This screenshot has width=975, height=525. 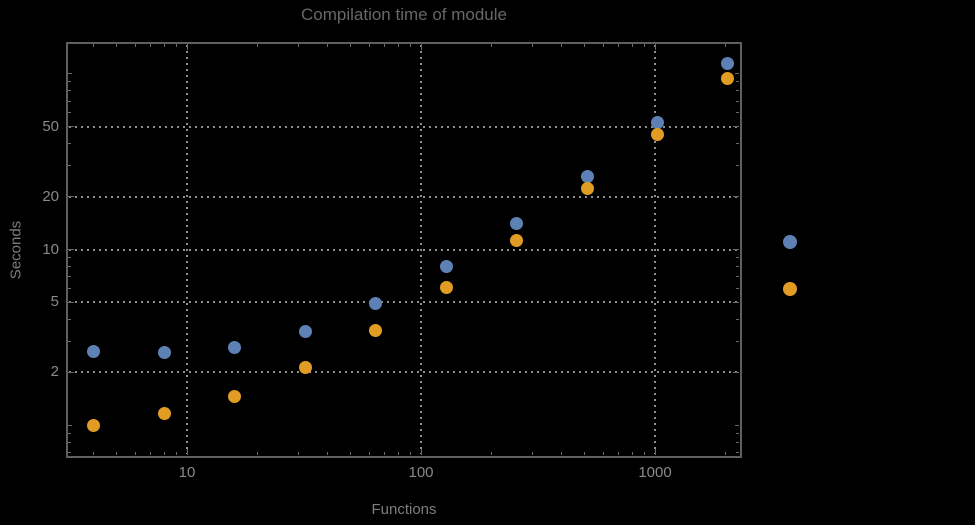 What do you see at coordinates (404, 14) in the screenshot?
I see `chart-title: Compilation time of module` at bounding box center [404, 14].